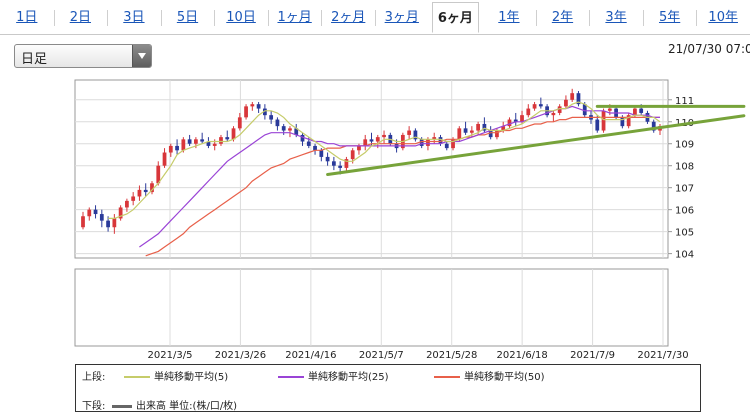  I want to click on tab-12: 5年, so click(669, 17).